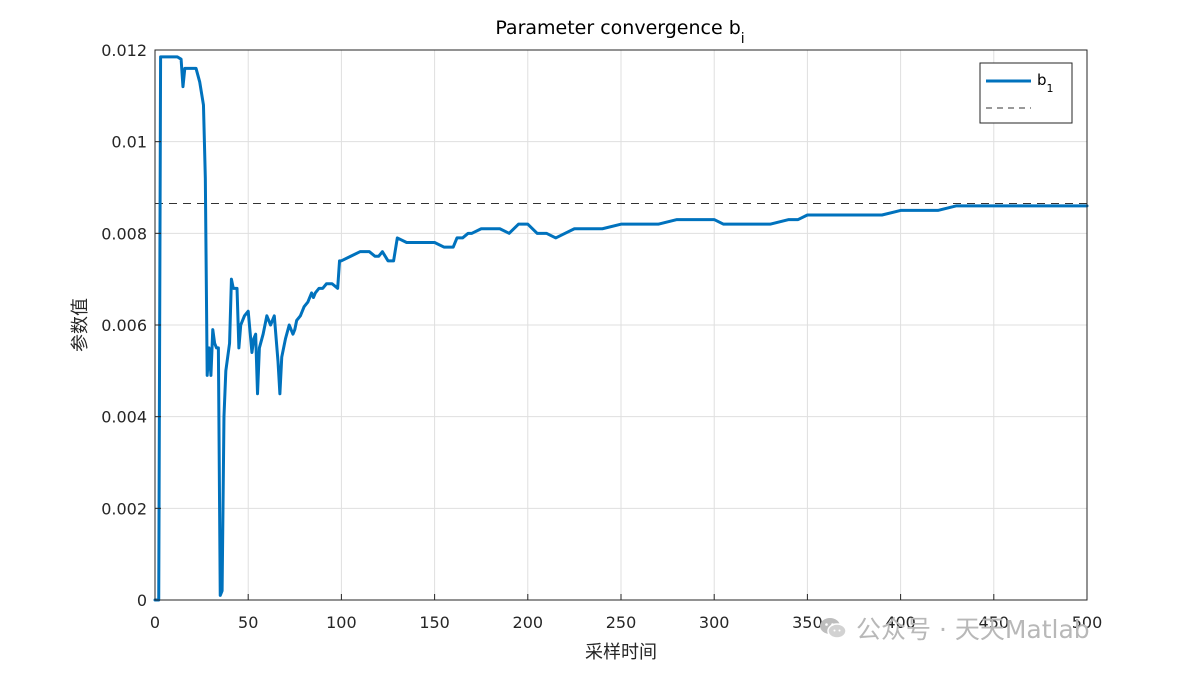 This screenshot has height=675, width=1200. I want to click on x-tick-label: 200, so click(528, 622).